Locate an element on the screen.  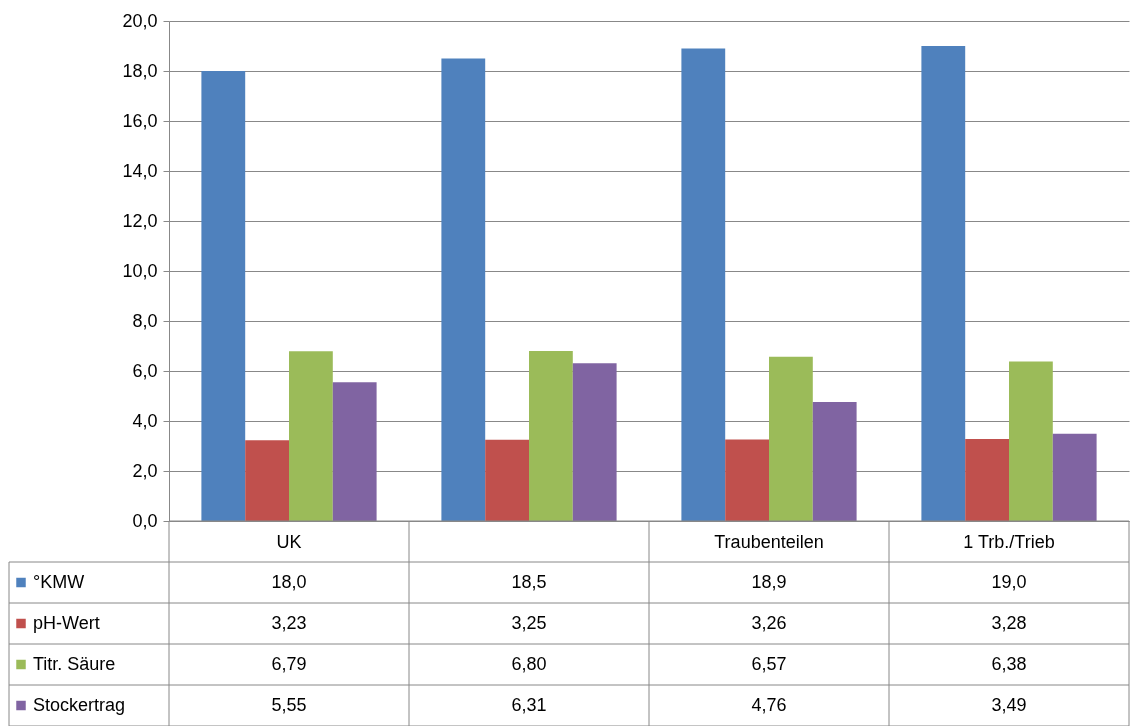
data-label: 3,28 is located at coordinates (1009, 622).